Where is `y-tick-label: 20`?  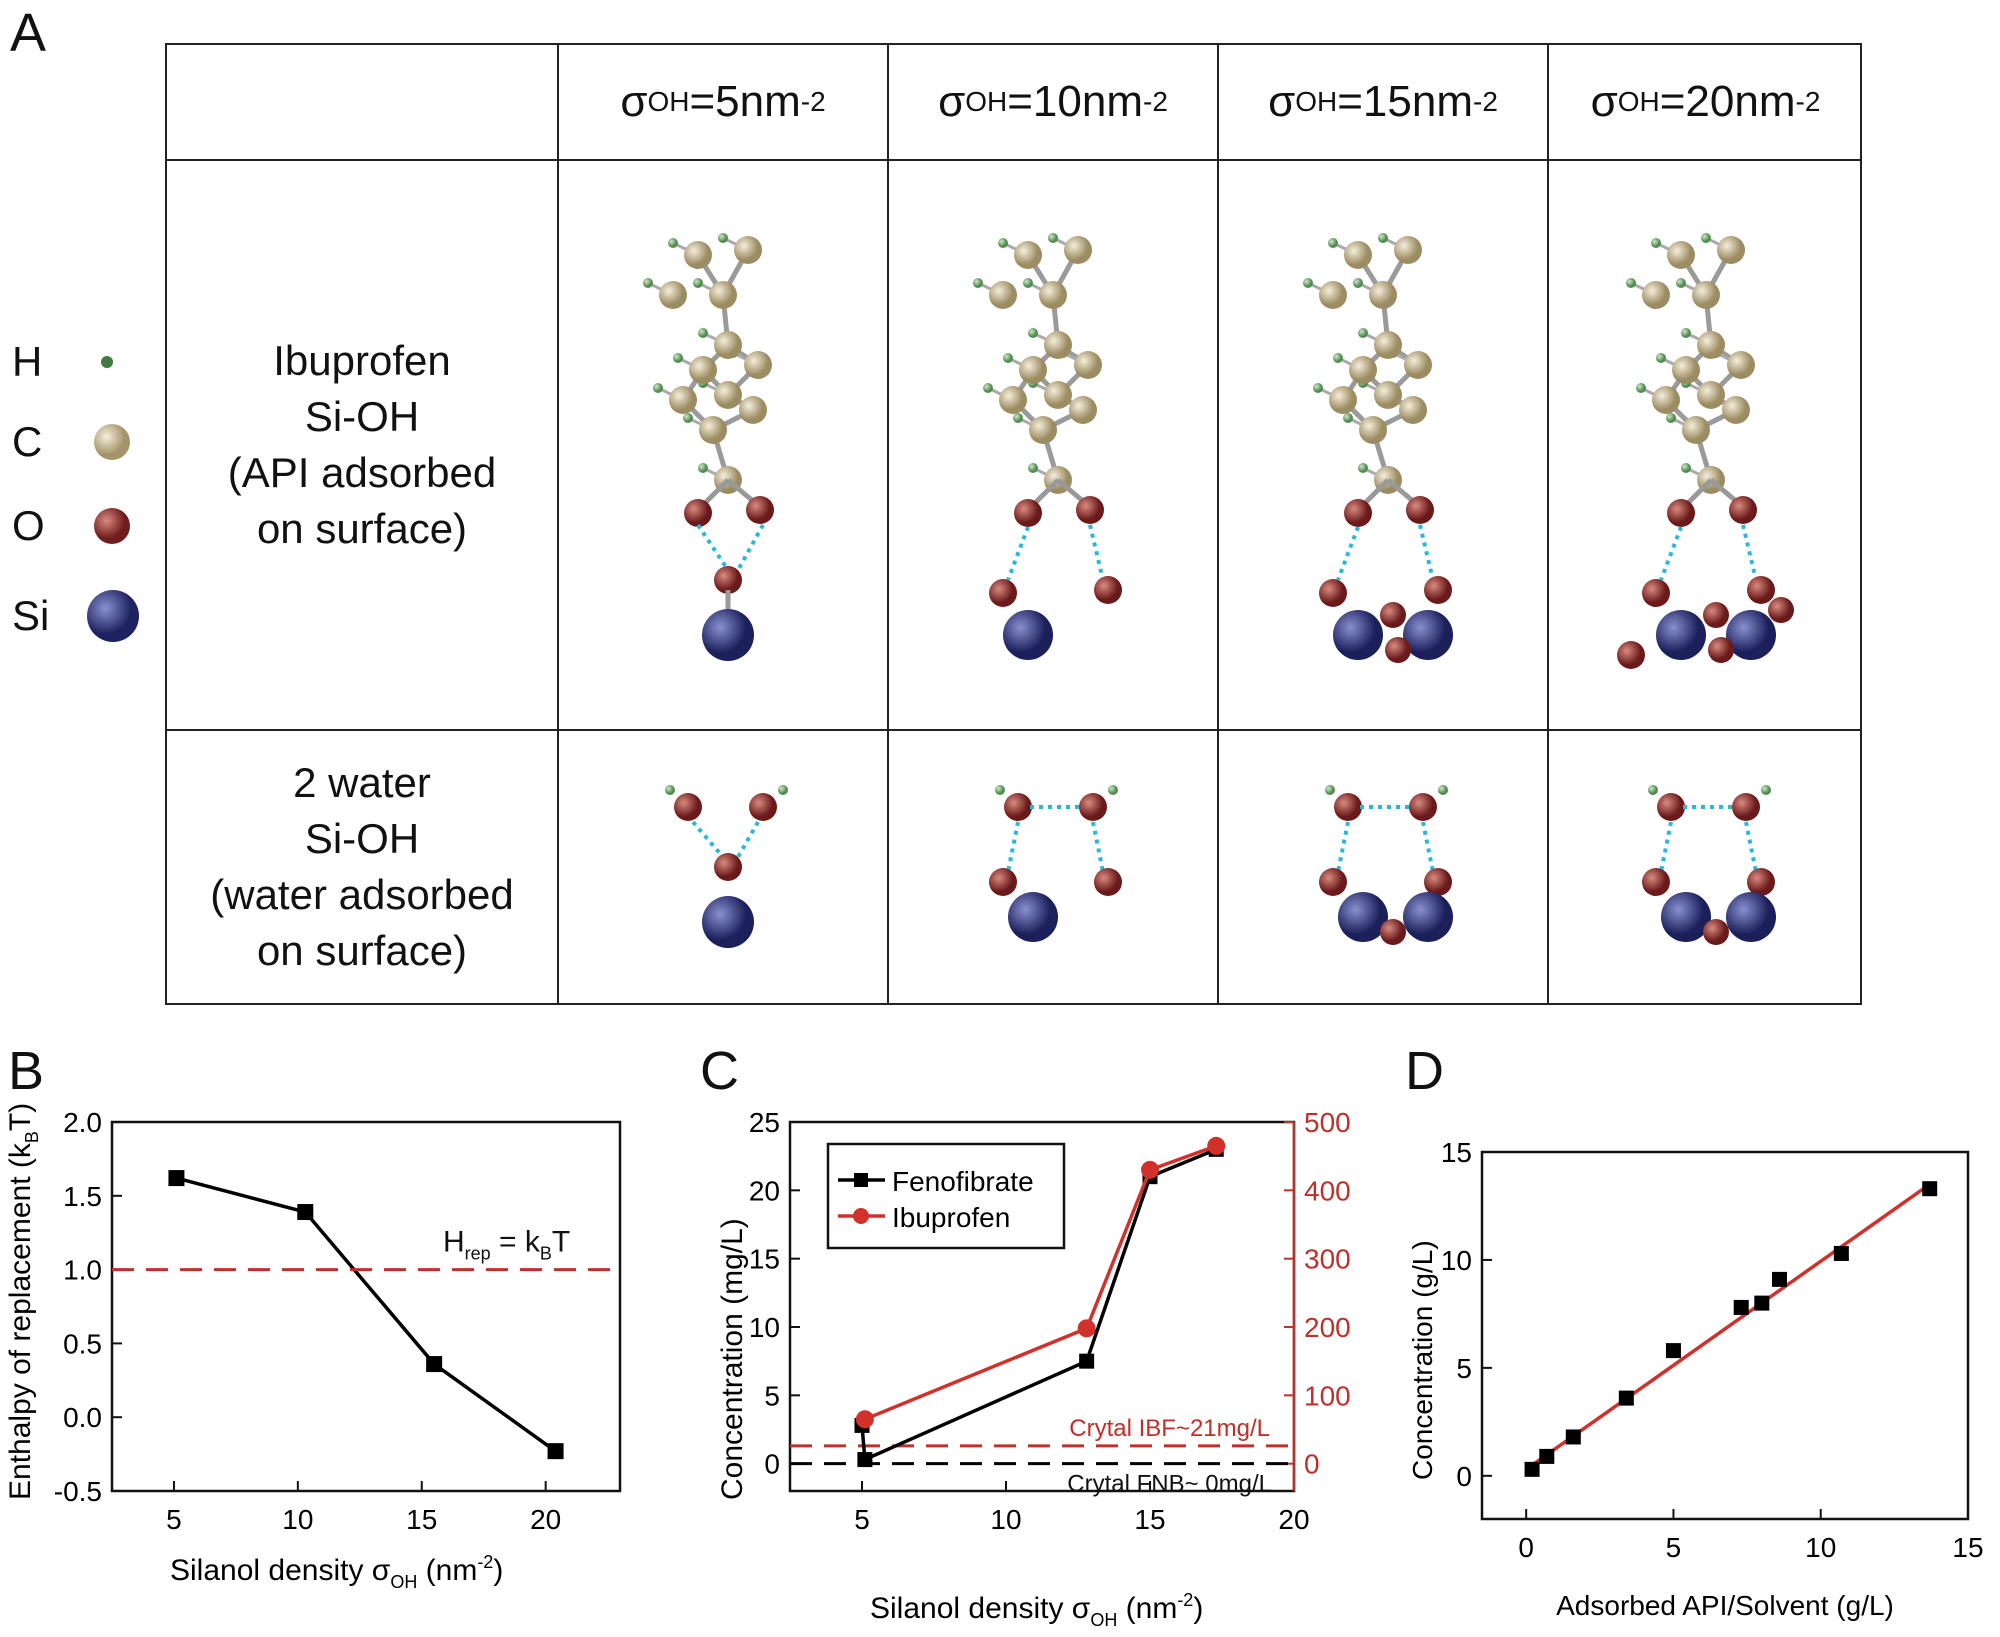
y-tick-label: 20 is located at coordinates (764, 1190).